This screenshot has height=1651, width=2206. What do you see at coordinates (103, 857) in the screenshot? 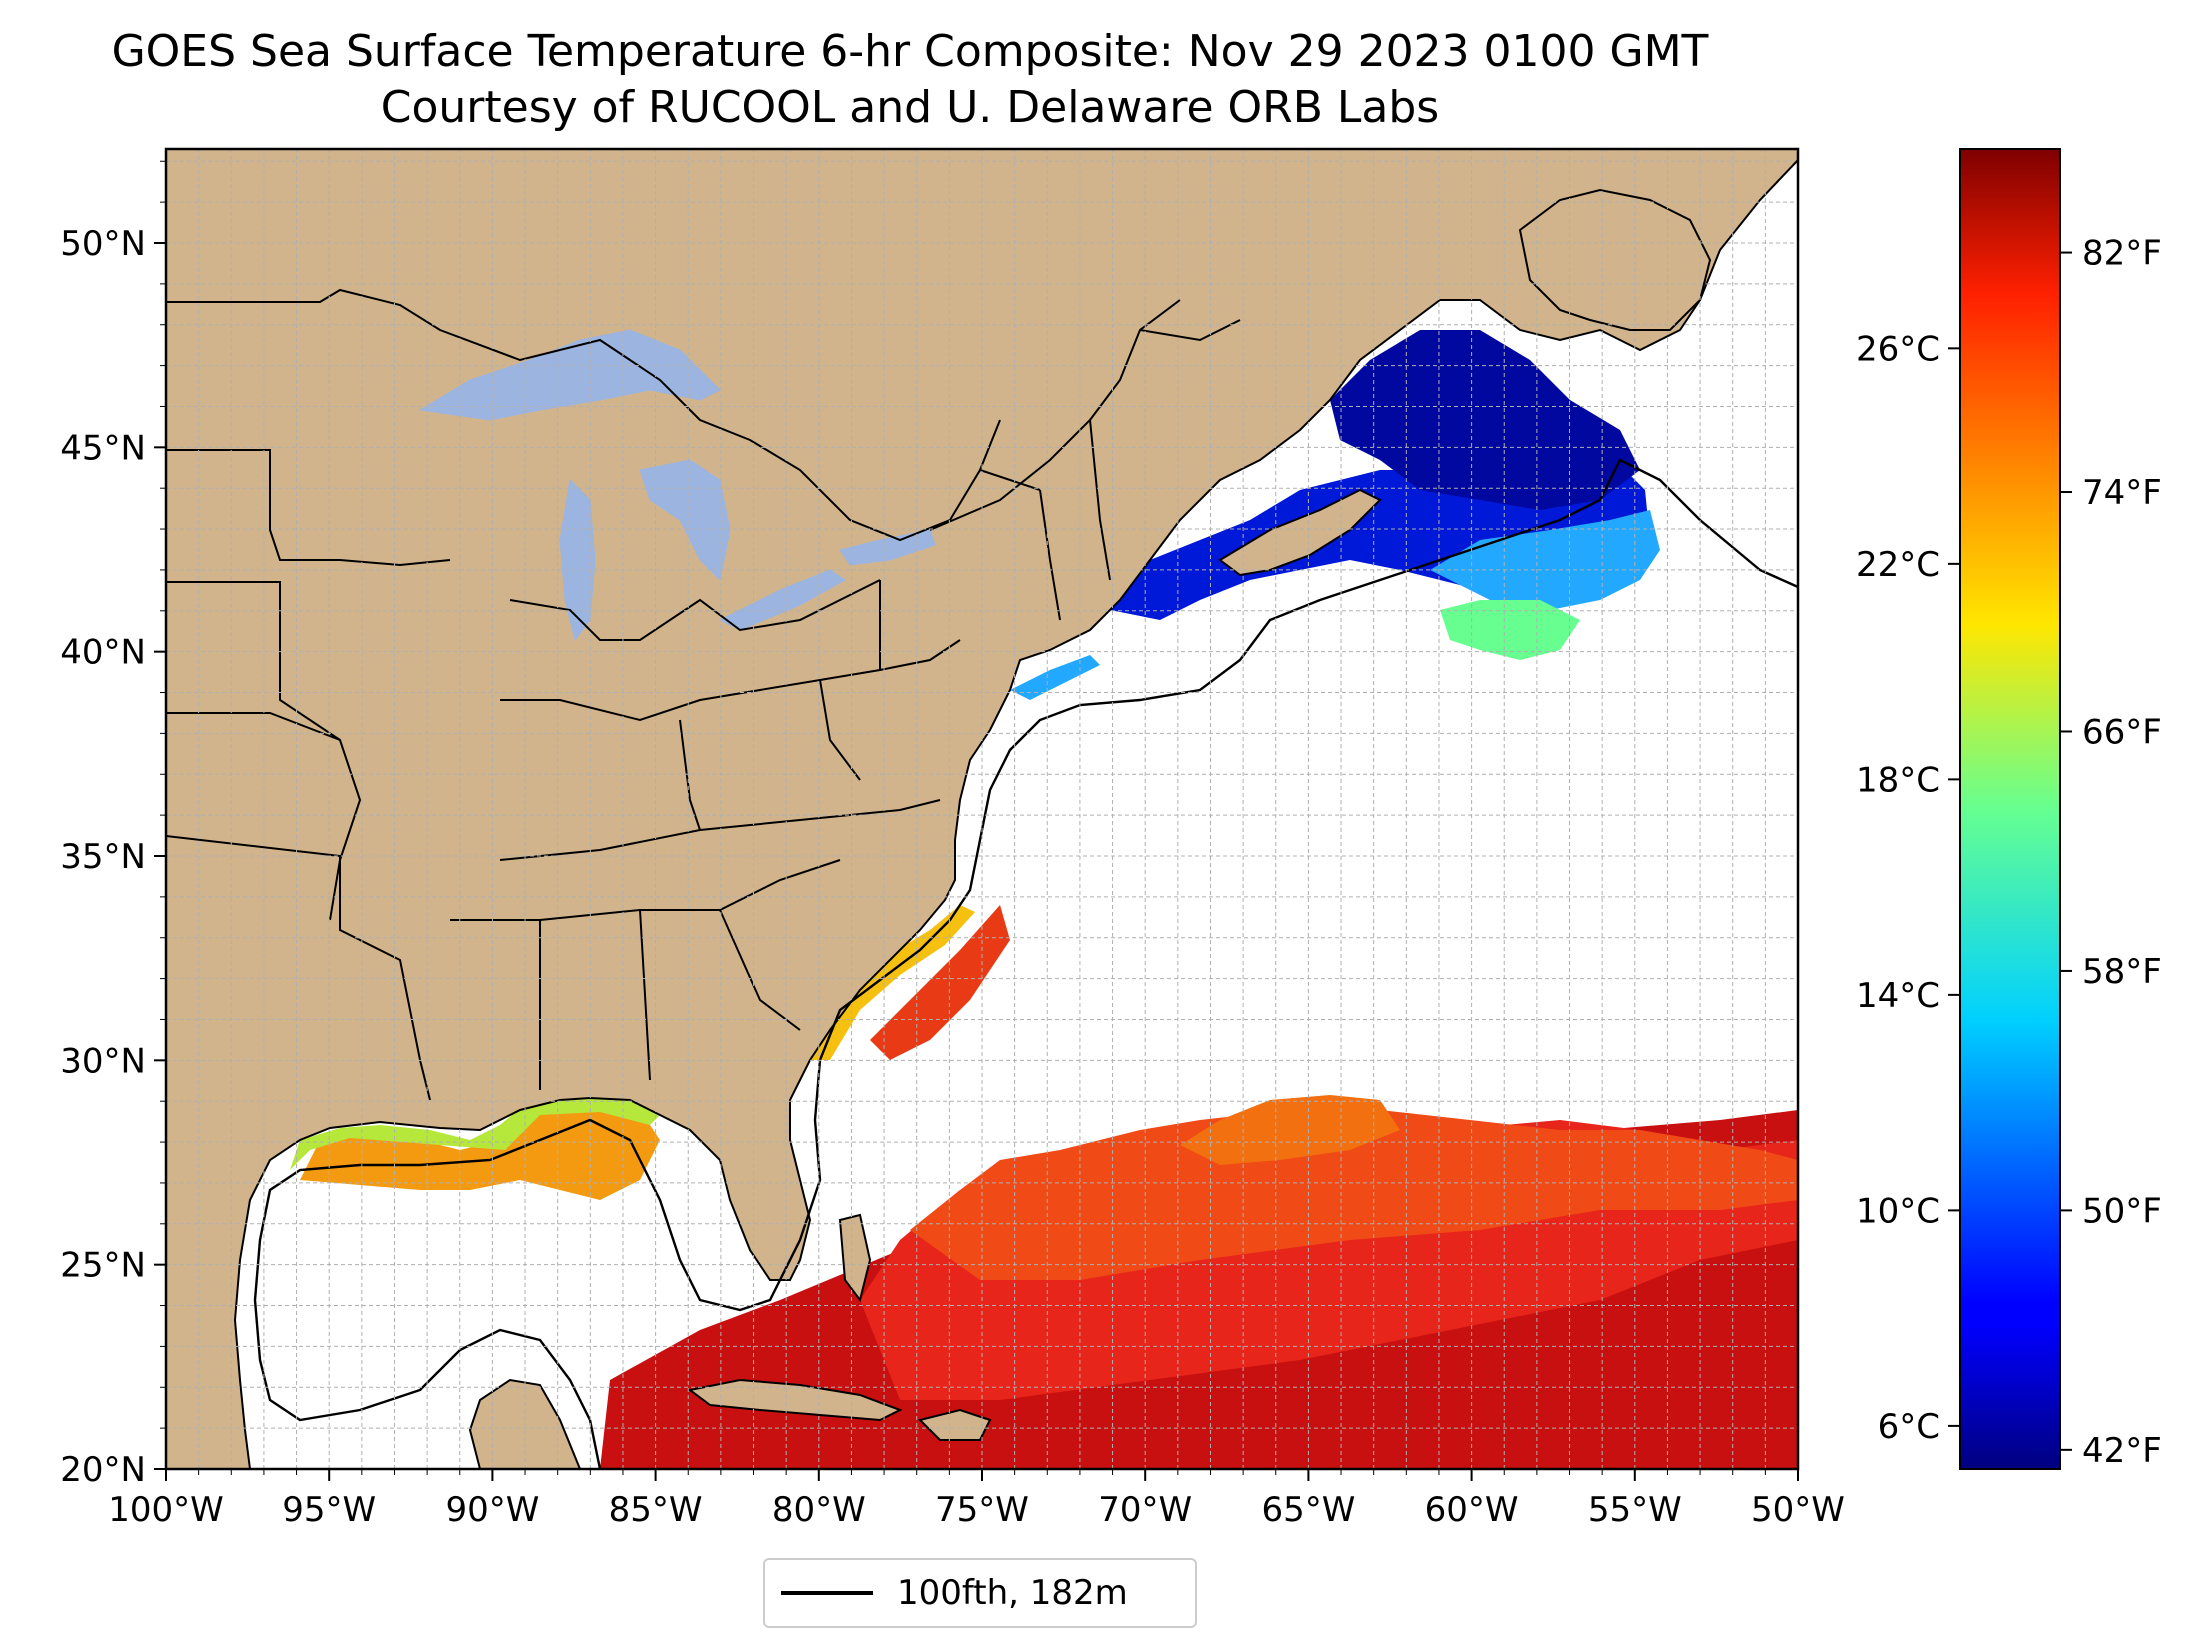
I see `y-tick-label: 35°N` at bounding box center [103, 857].